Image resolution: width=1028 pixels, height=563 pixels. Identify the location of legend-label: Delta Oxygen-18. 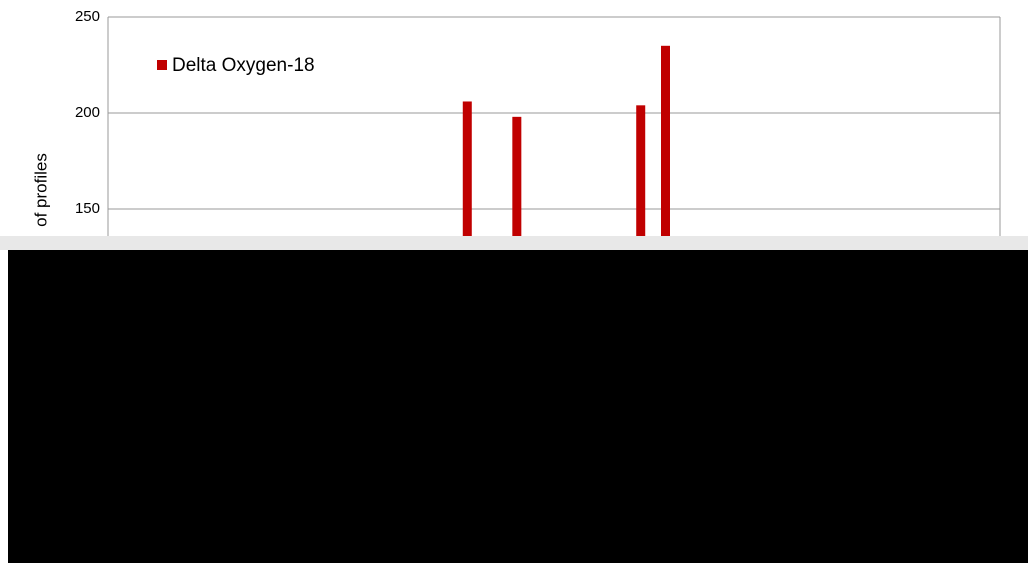
(243, 65).